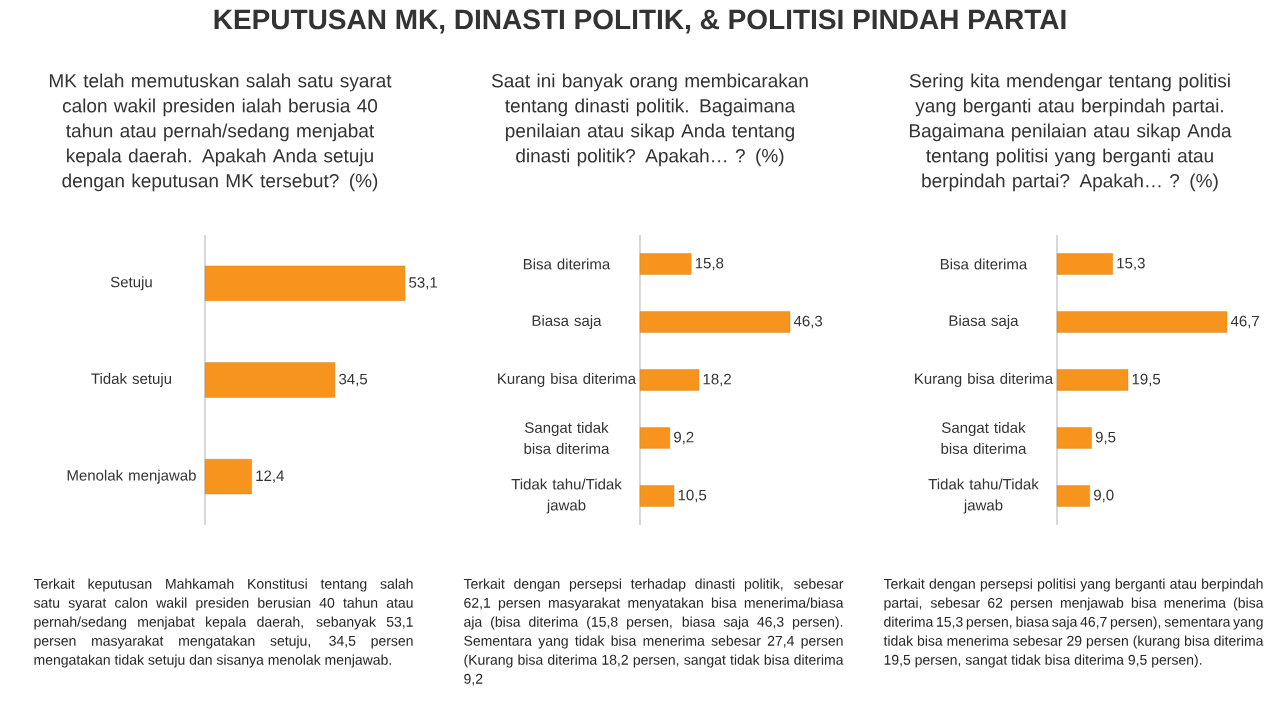  Describe the element at coordinates (223, 623) in the screenshot. I see `text: Terkait keputusan Mahkamah Konstitusi tentang salah satu syarat calon wakil presiden berusian 40 tahun atau pernah/sedang menjabat kepala daerah, sebanyak 53,1 persen masyarakat mengatakan setuju, 34,5 persen mengatakan tidak setuju dan sisanya menolak menjawab.` at that location.